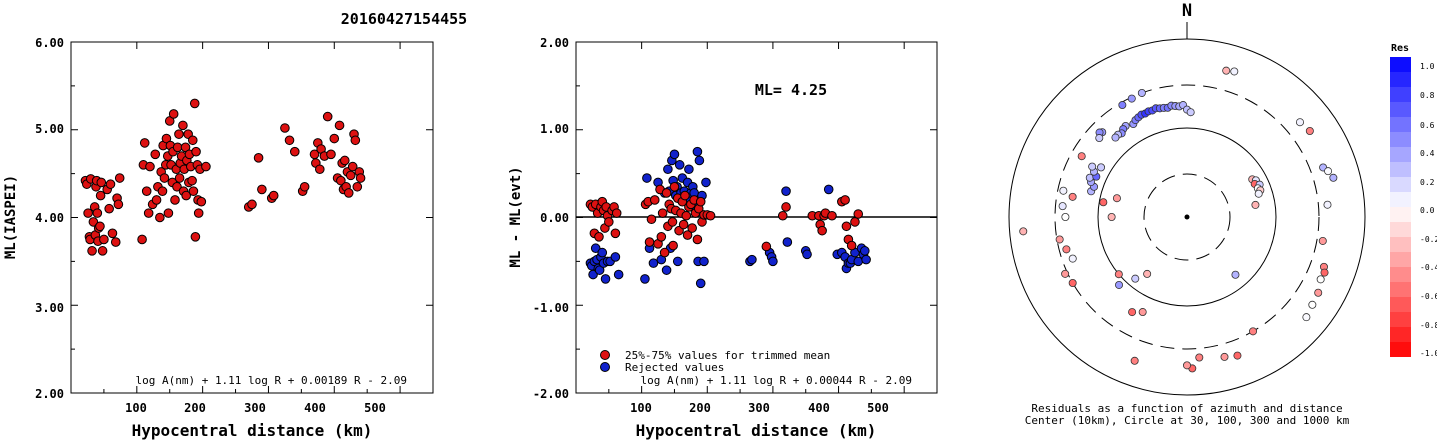 This screenshot has height=445, width=1437. What do you see at coordinates (1400, 48) in the screenshot?
I see `colorbar-title: Res` at bounding box center [1400, 48].